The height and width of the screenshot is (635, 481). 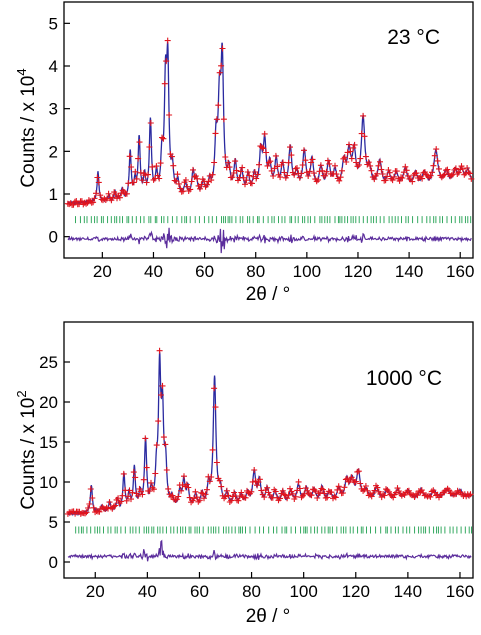 What do you see at coordinates (53, 109) in the screenshot?
I see `y-tick-label: 3` at bounding box center [53, 109].